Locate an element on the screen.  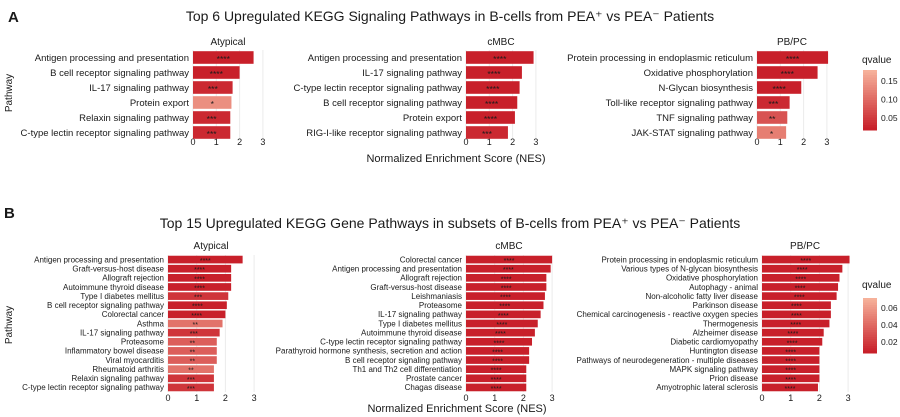
panel-a-letter: A is located at coordinates (13, 17).